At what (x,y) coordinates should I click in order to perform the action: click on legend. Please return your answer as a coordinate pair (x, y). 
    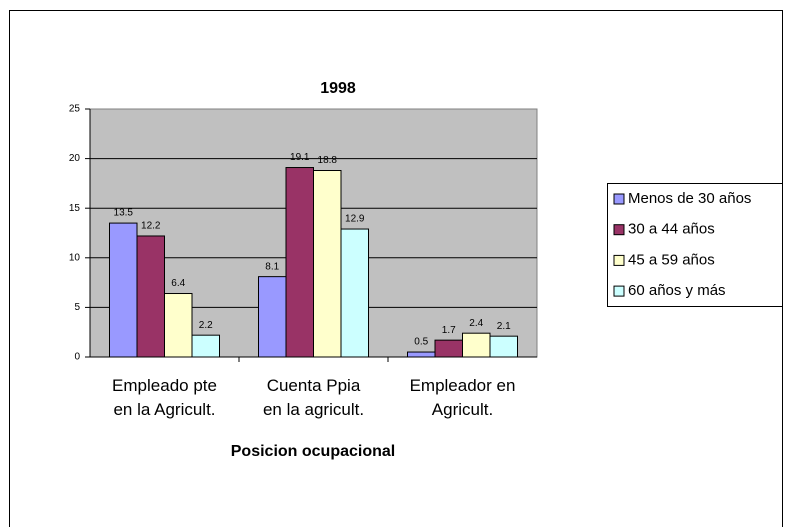
    Looking at the image, I should click on (695, 245).